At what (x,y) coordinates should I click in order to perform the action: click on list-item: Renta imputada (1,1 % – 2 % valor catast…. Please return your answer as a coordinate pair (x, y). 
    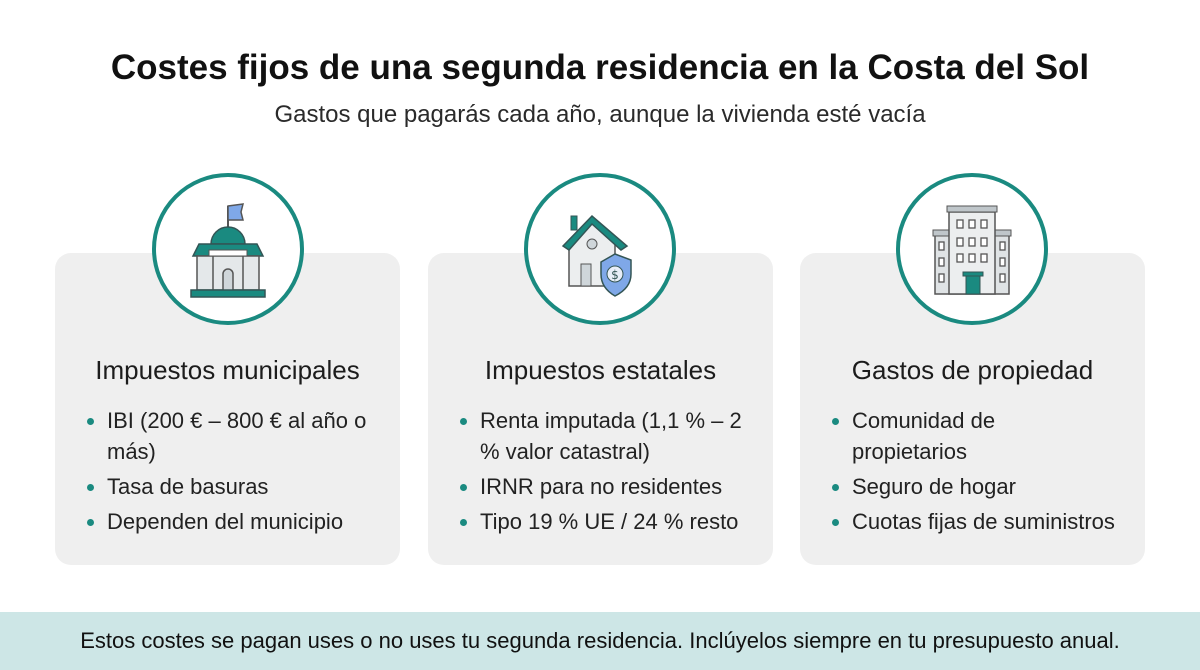
    Looking at the image, I should click on (607, 436).